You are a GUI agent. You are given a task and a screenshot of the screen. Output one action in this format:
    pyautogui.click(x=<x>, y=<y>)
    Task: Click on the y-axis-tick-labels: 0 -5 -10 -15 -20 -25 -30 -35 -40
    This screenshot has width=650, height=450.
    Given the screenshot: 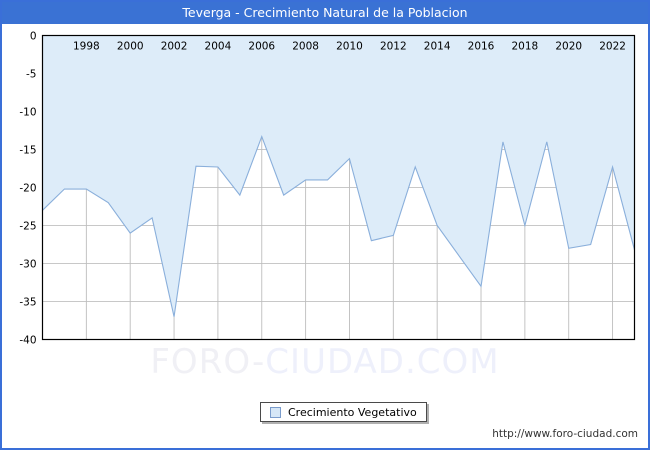 What is the action you would take?
    pyautogui.click(x=27, y=188)
    